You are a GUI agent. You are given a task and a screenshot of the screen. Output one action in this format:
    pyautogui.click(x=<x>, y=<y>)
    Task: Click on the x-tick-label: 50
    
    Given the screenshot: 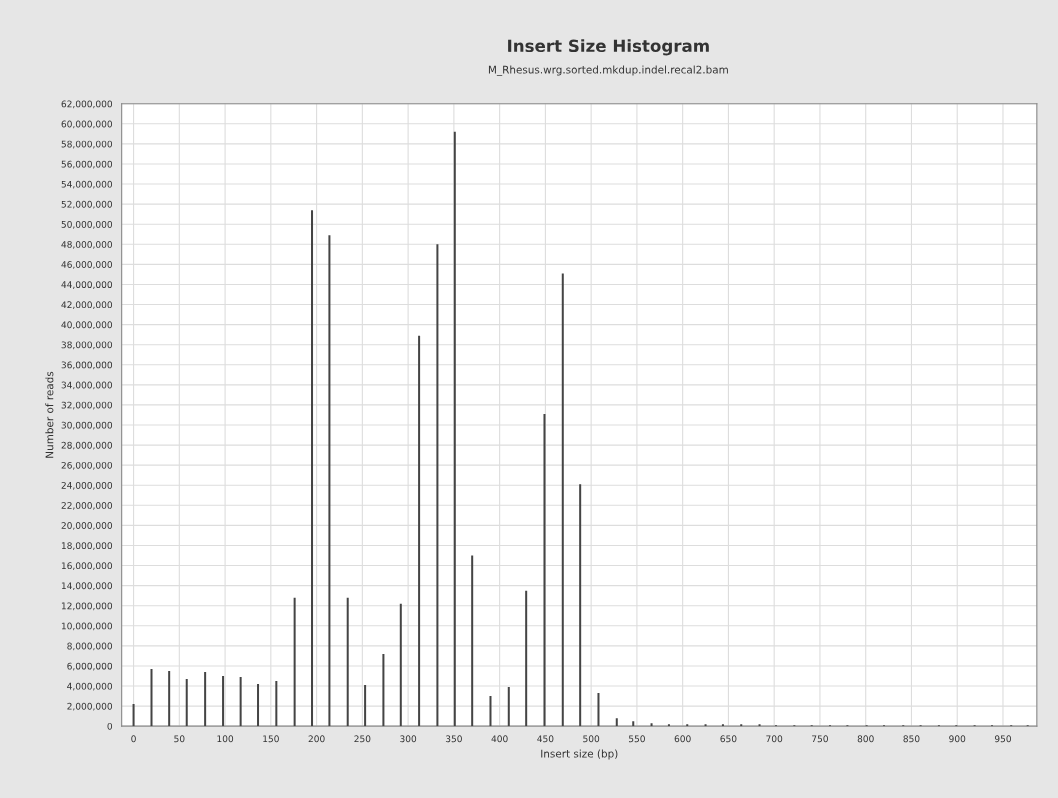 What is the action you would take?
    pyautogui.click(x=179, y=739)
    